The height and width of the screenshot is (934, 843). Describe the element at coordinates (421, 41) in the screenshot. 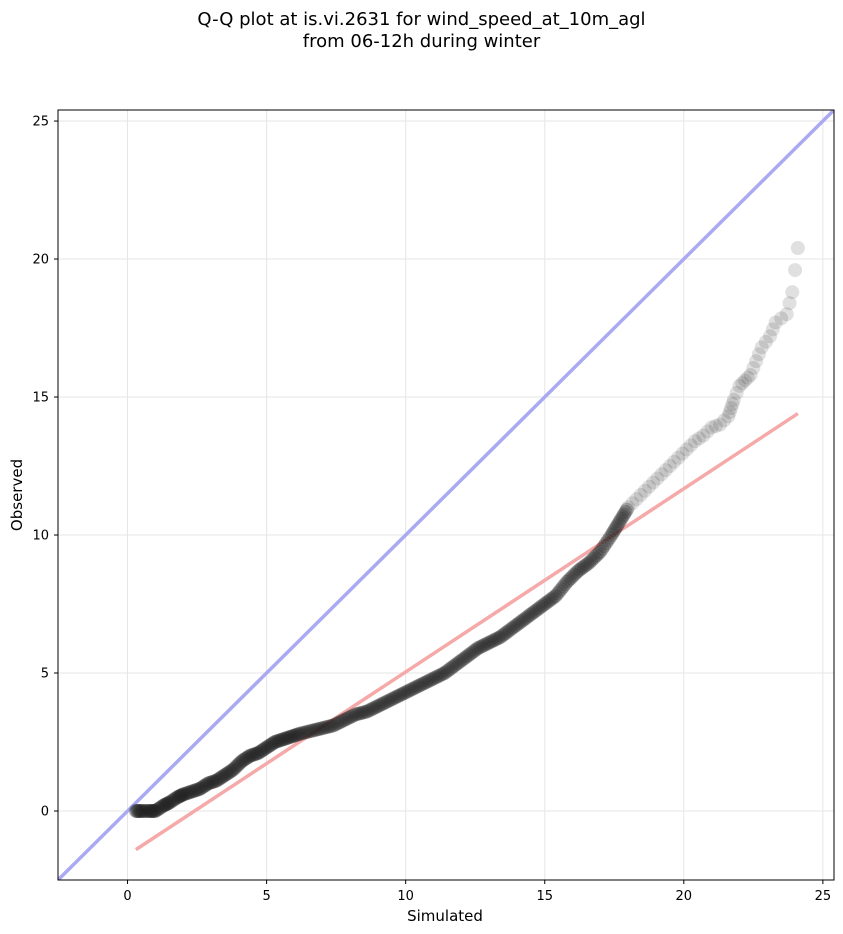

I see `chart-subtitle: from 06-12h during winter` at that location.